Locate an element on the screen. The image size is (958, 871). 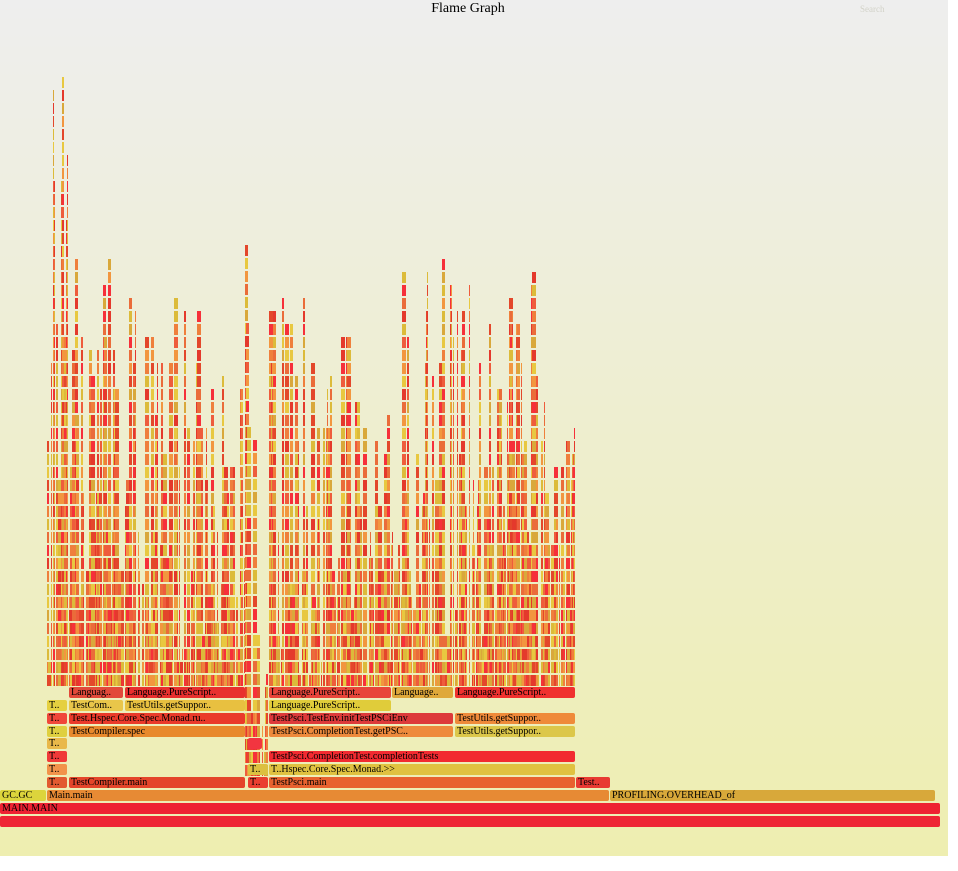
frame: MAIN.MAIN is located at coordinates (470, 808).